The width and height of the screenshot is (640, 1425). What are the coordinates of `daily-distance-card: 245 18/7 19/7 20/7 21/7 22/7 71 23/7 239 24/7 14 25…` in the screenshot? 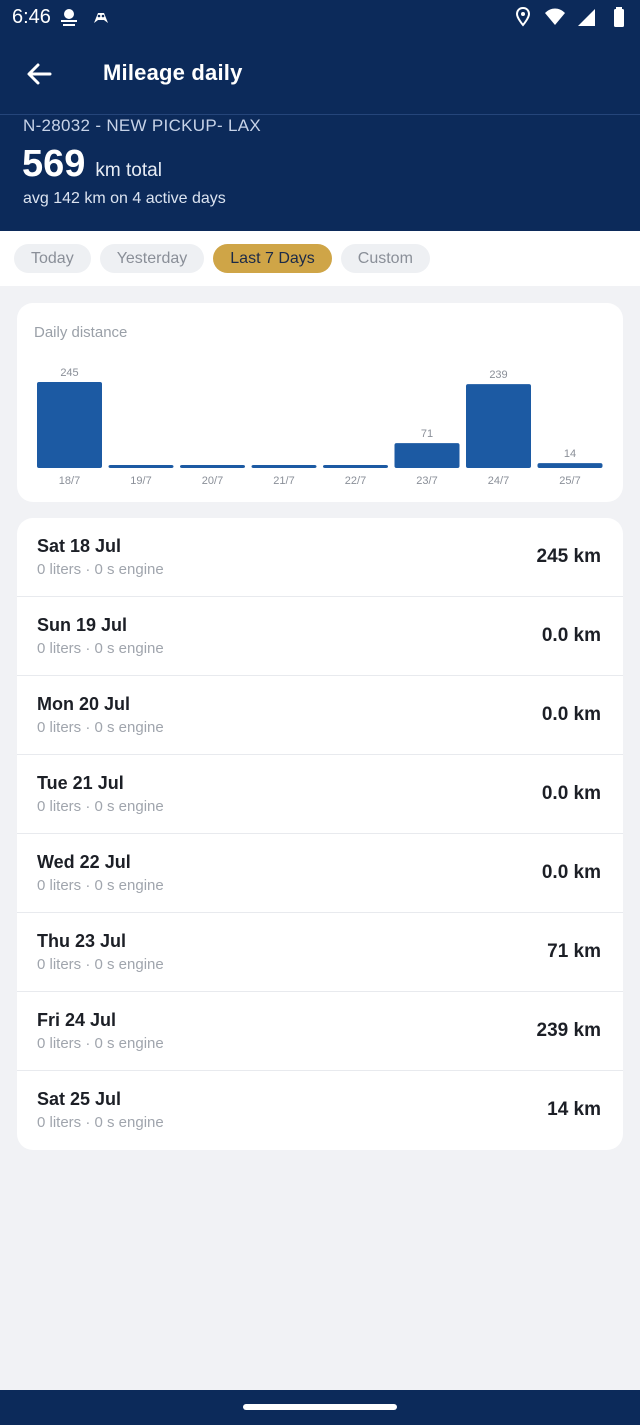 It's located at (320, 402).